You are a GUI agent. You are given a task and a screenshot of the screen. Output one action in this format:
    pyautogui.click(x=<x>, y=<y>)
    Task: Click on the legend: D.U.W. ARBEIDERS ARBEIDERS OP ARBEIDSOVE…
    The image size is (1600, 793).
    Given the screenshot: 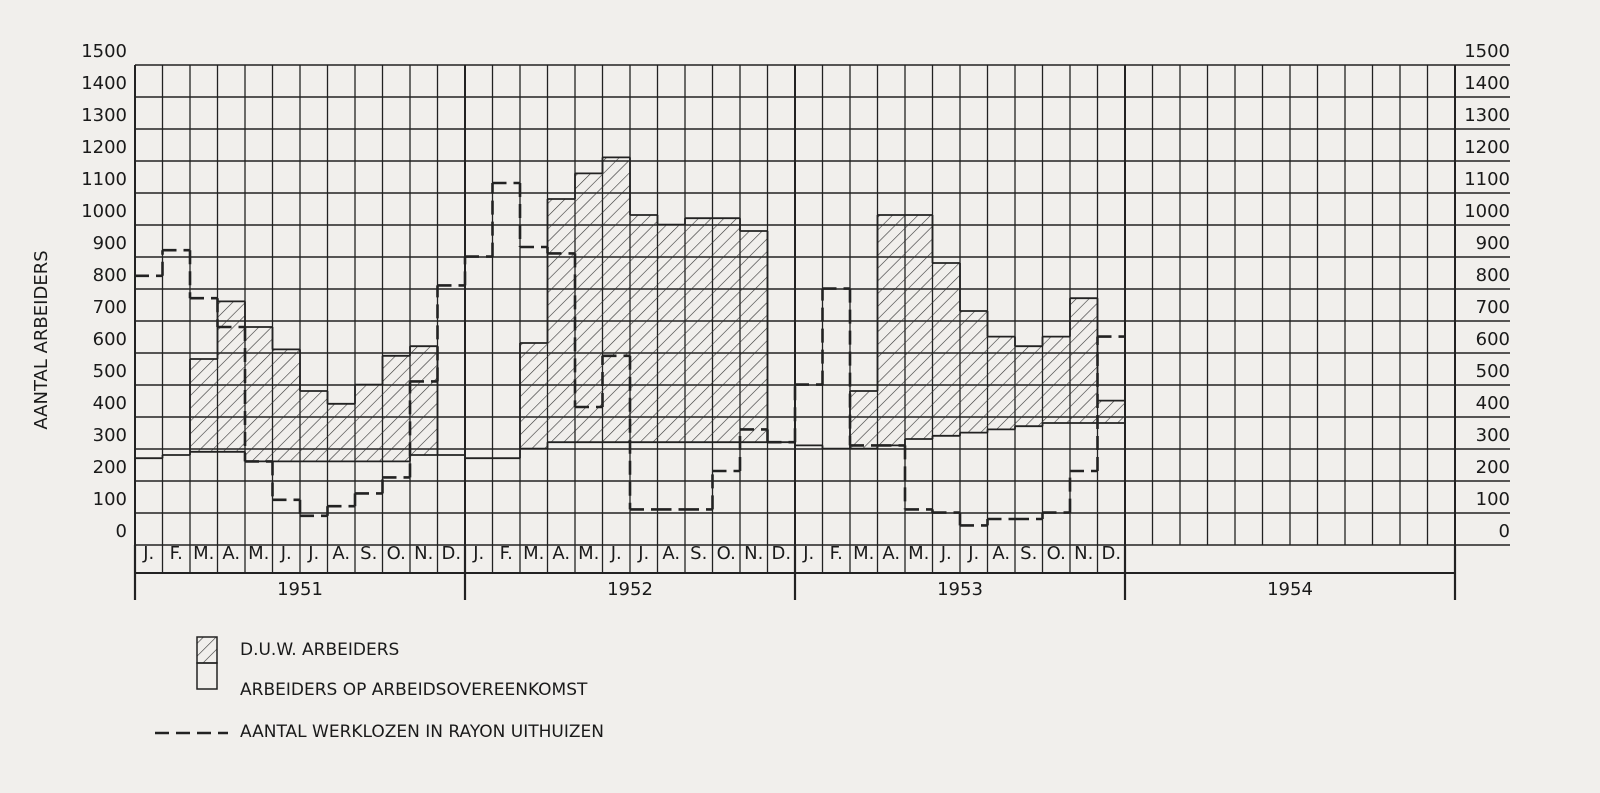 What is the action you would take?
    pyautogui.click(x=379, y=689)
    